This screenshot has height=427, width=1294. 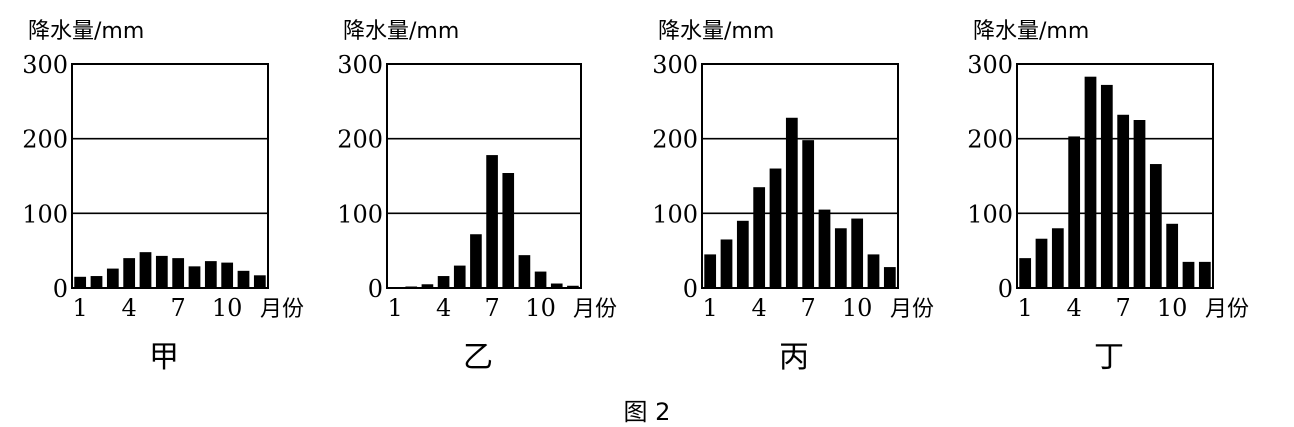 What do you see at coordinates (647, 412) in the screenshot?
I see `figure-caption: 图 2` at bounding box center [647, 412].